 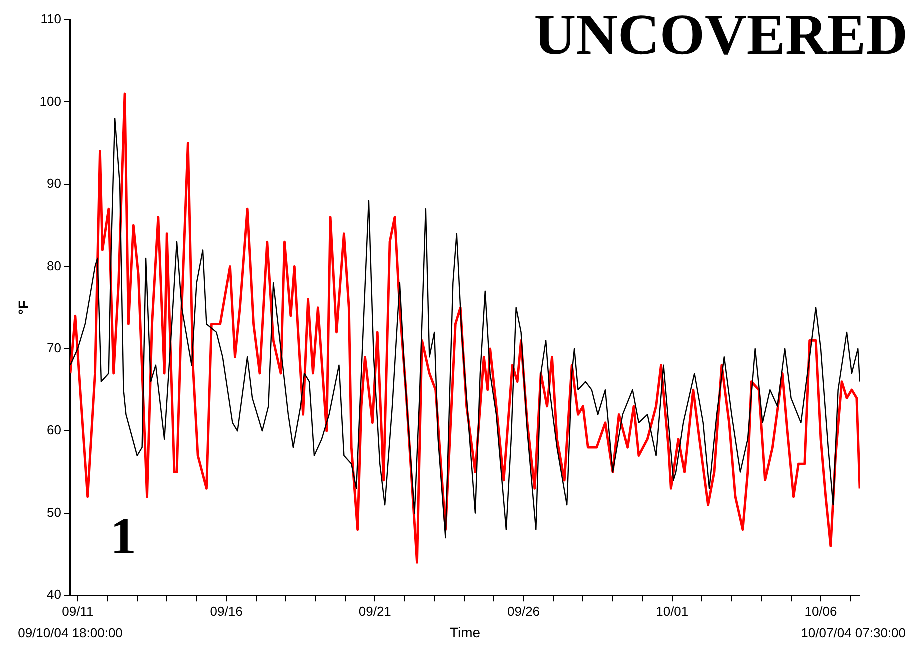 What do you see at coordinates (721, 35) in the screenshot?
I see `chart-title: UNCOVERED` at bounding box center [721, 35].